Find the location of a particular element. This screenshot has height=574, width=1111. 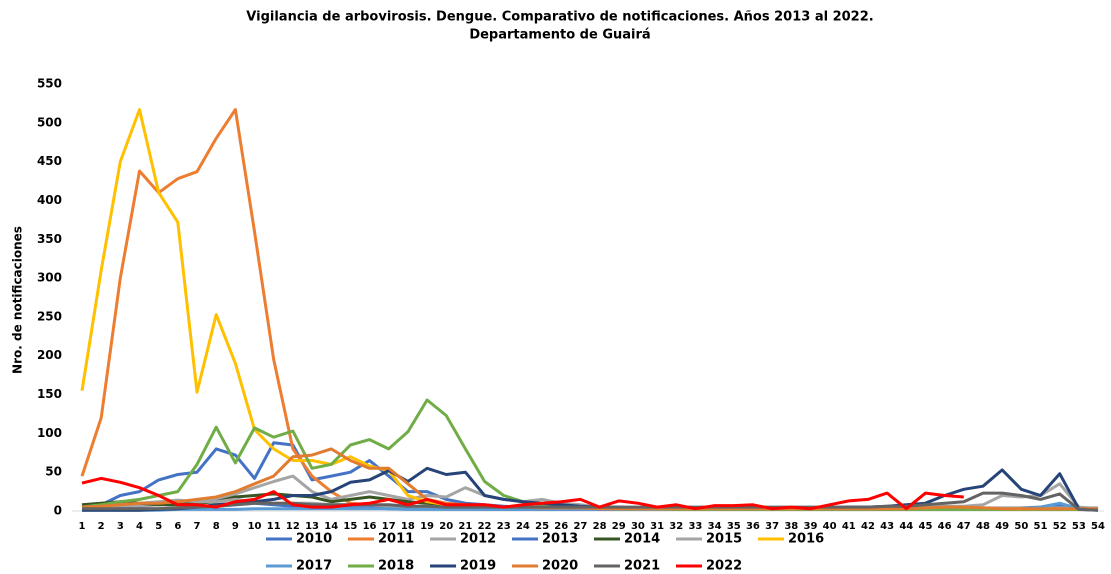

x-tick-label: 27 is located at coordinates (580, 526).